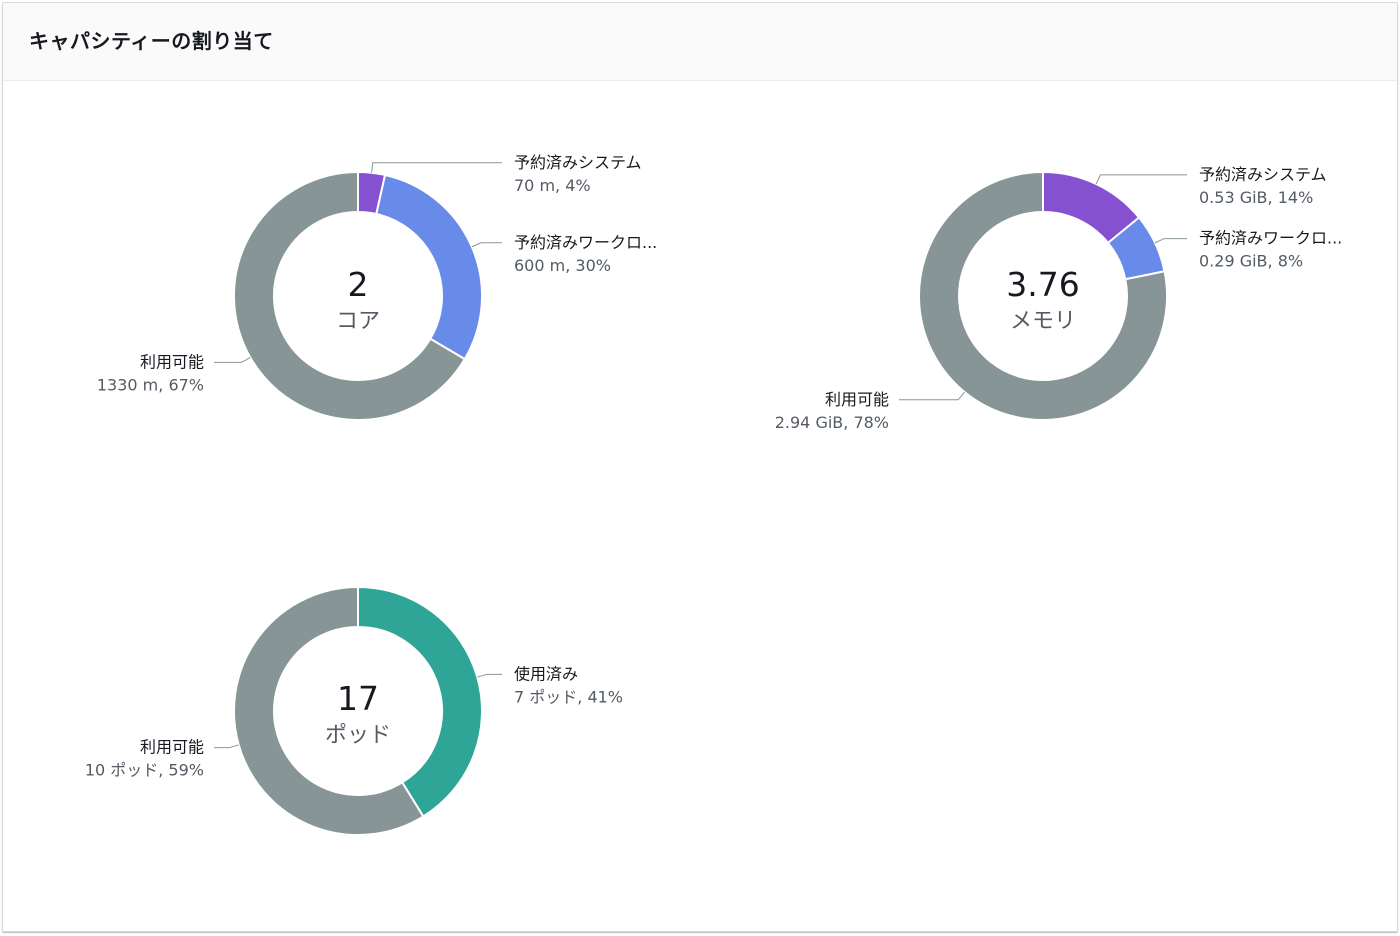 The height and width of the screenshot is (936, 1400). What do you see at coordinates (358, 735) in the screenshot?
I see `pods-center-unit: ポッド` at bounding box center [358, 735].